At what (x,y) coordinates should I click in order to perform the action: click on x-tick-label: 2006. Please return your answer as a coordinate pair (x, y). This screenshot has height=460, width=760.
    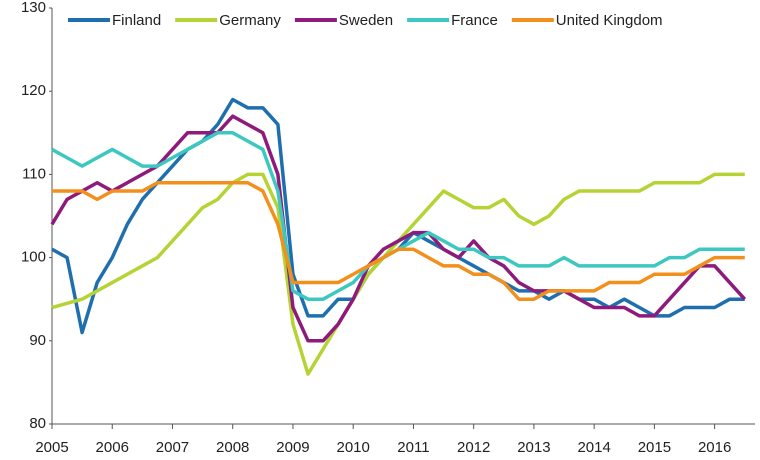
    Looking at the image, I should click on (112, 447).